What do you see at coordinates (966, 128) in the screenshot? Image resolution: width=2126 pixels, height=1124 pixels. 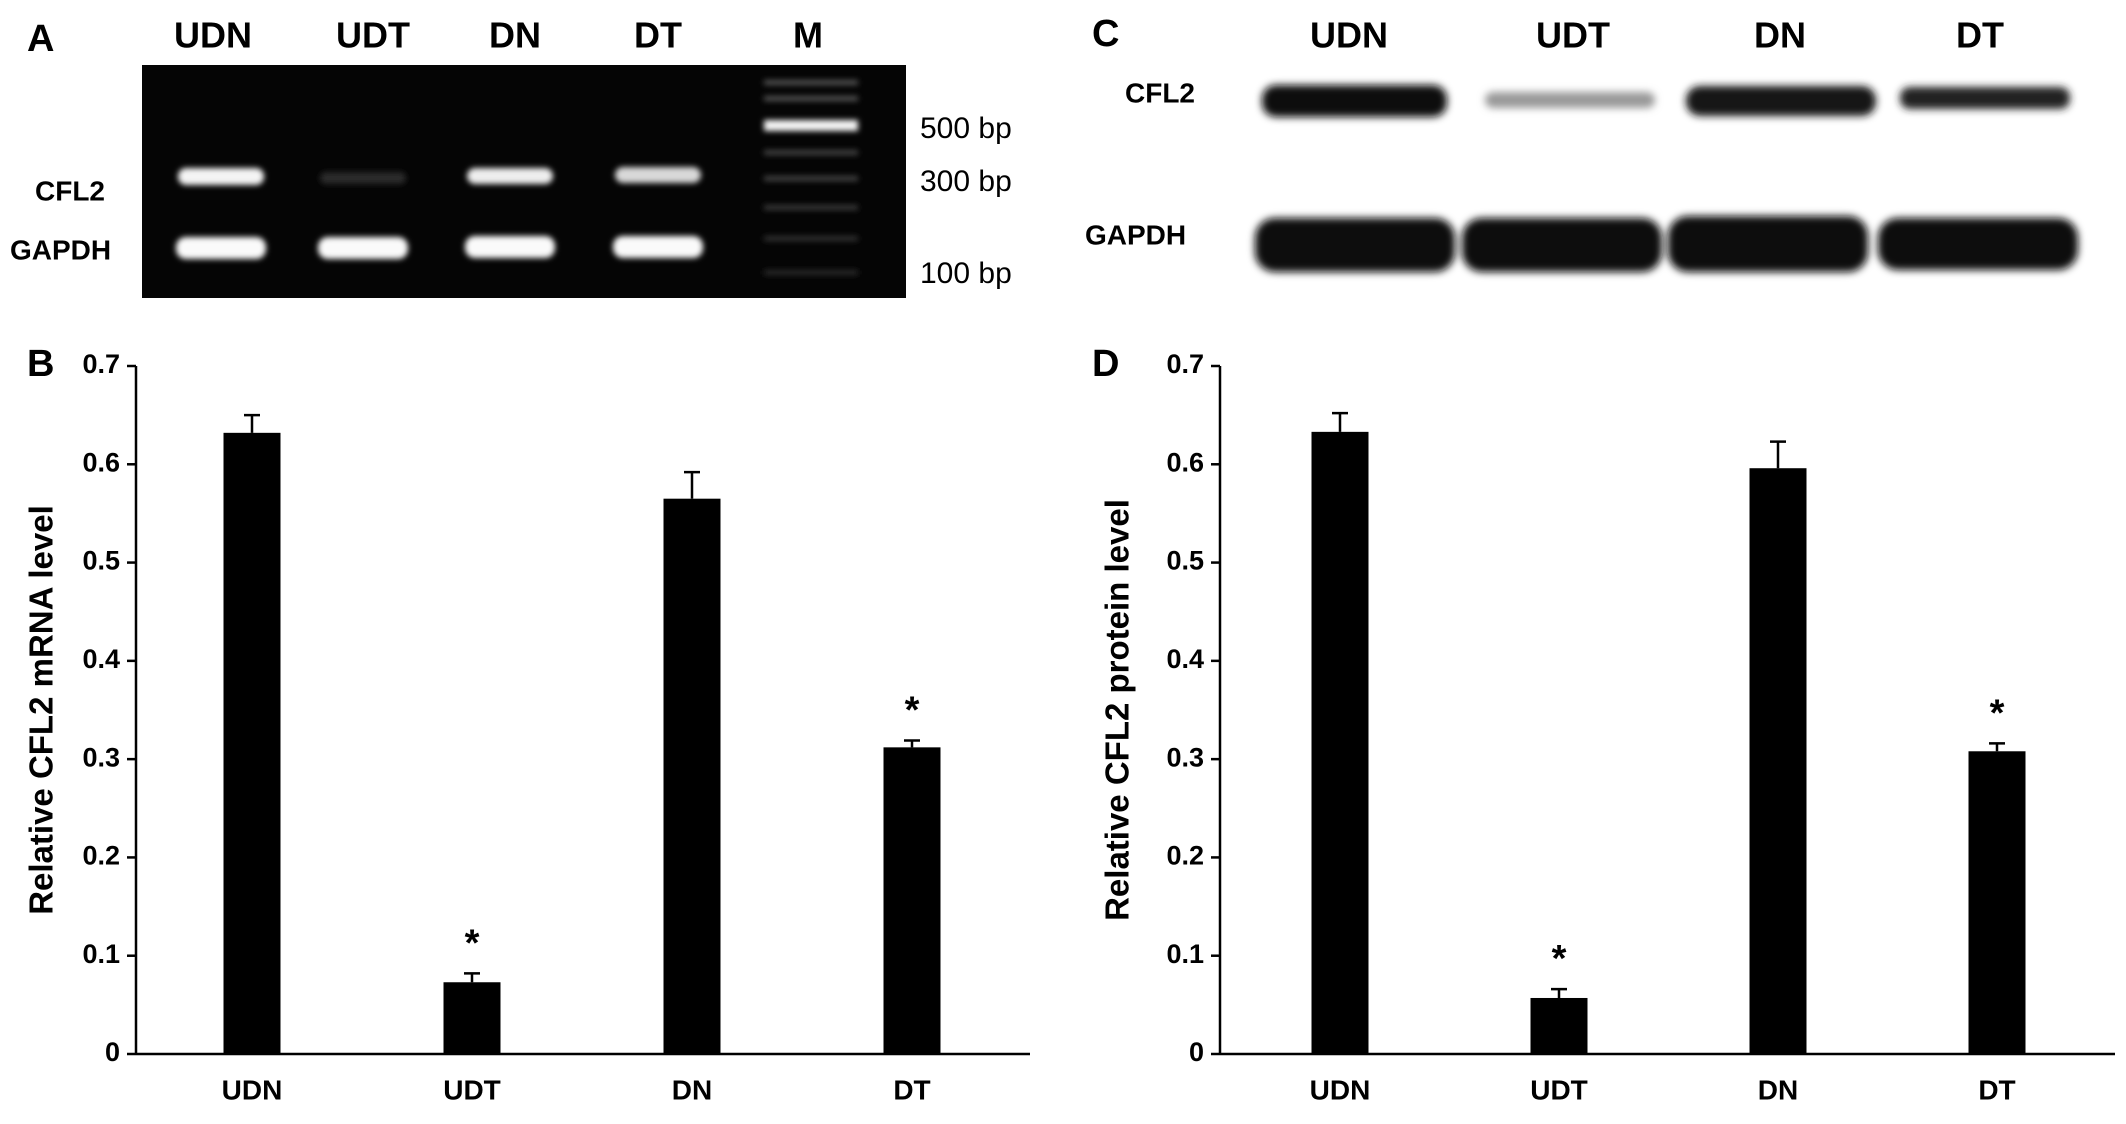 I see `marker-label: 500 bp` at bounding box center [966, 128].